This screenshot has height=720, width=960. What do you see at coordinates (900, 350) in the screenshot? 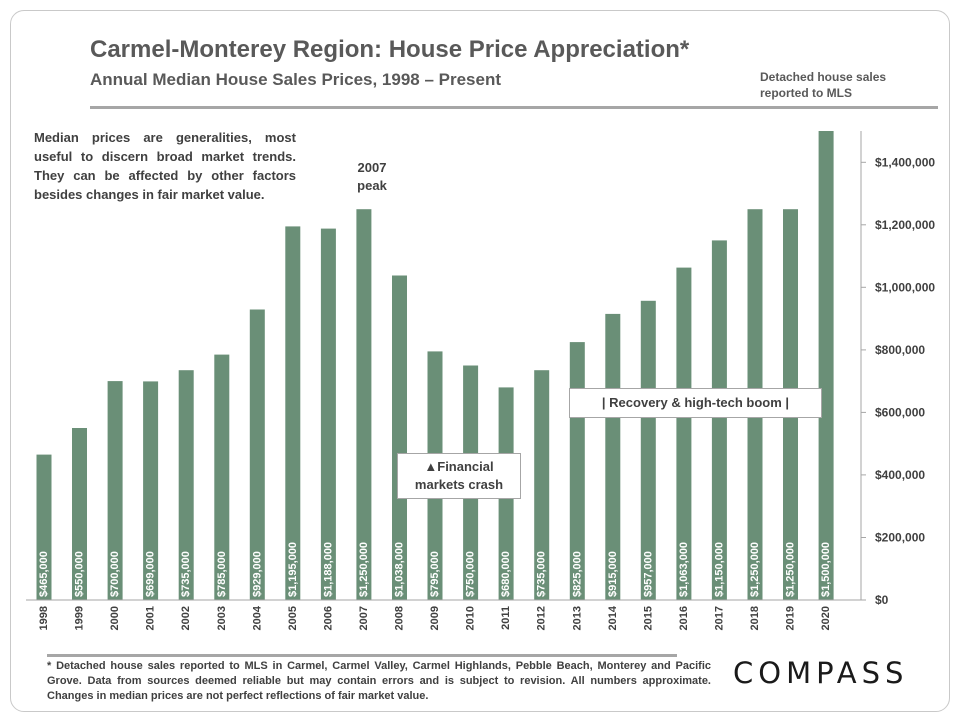
I see `y-tick-label: $800,000` at bounding box center [900, 350].